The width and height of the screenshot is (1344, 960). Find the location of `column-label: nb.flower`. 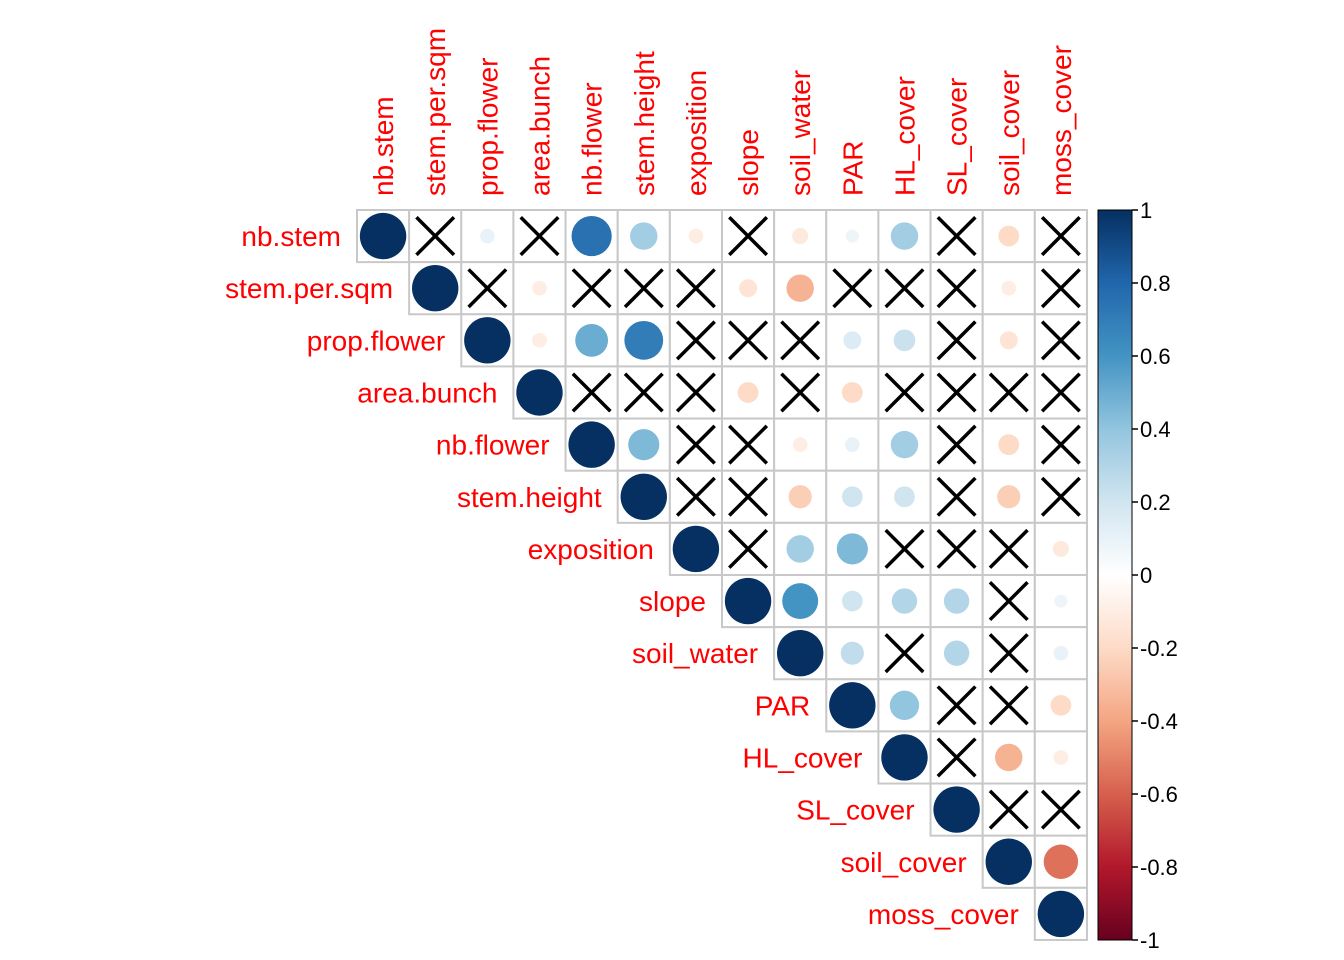

column-label: nb.flower is located at coordinates (592, 139).